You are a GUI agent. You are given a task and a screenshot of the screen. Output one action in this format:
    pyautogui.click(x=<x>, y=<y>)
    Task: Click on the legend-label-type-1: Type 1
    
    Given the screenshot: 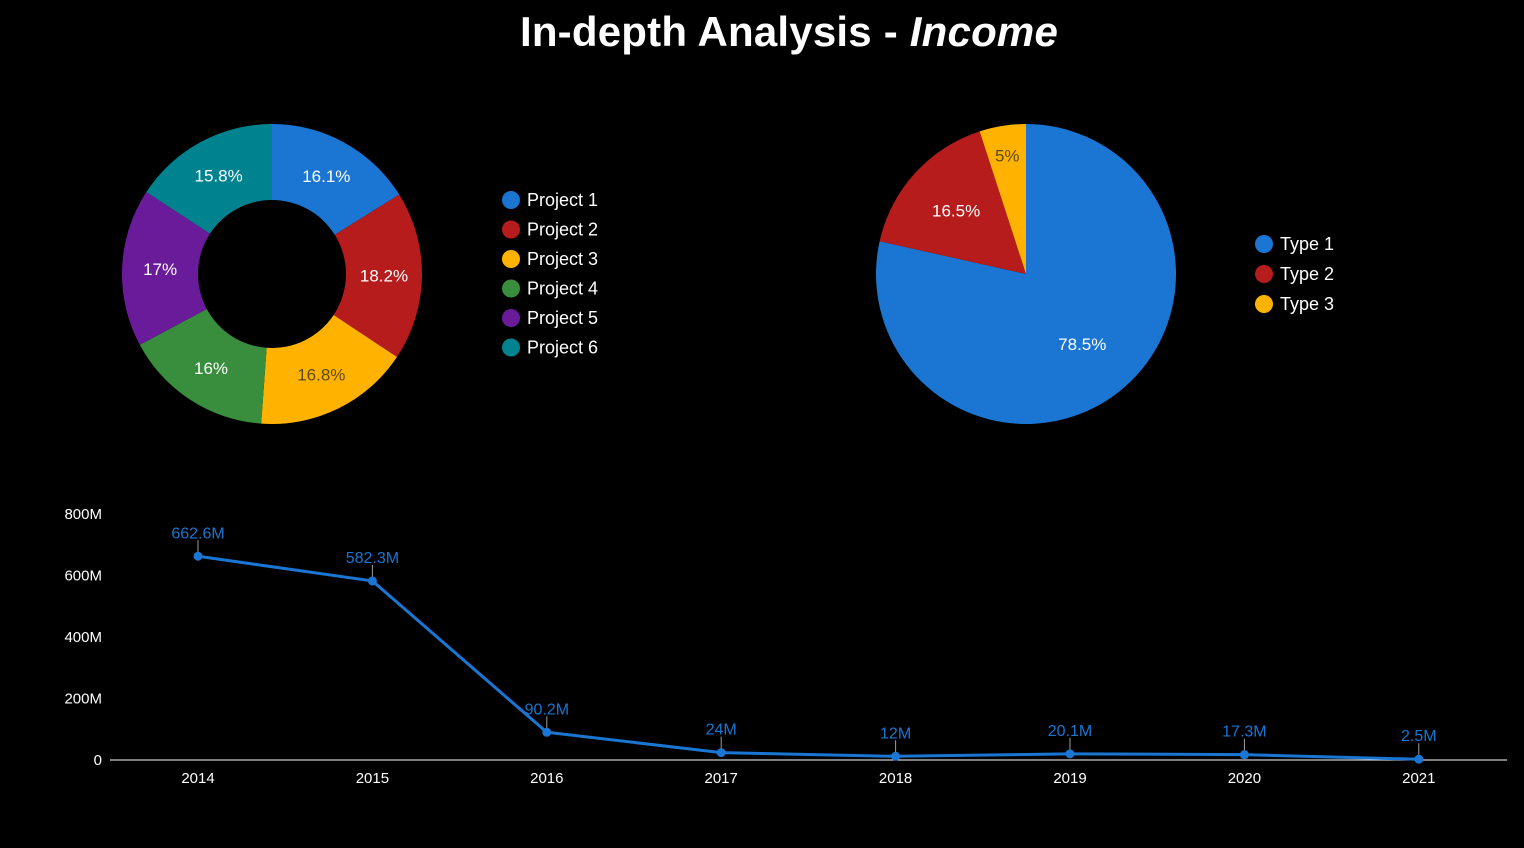 What is the action you would take?
    pyautogui.click(x=1307, y=244)
    